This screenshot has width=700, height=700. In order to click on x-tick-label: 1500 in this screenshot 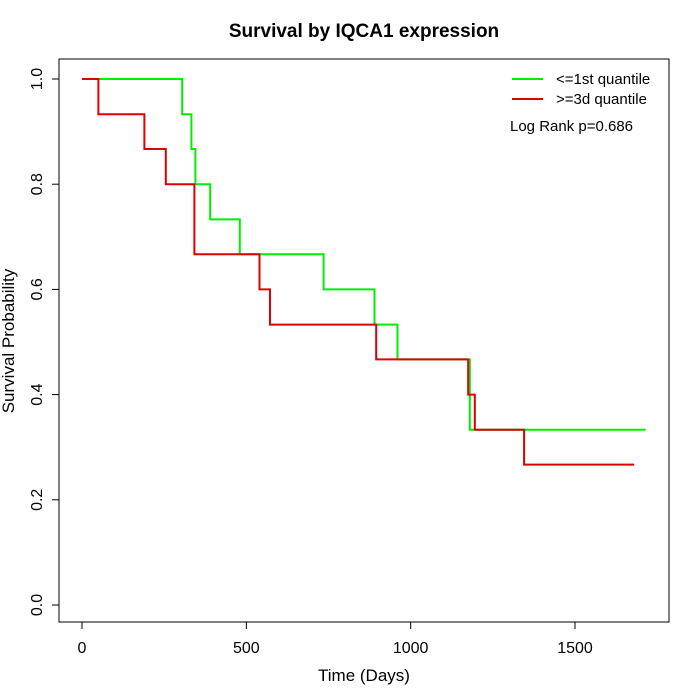, I will do `click(575, 648)`.